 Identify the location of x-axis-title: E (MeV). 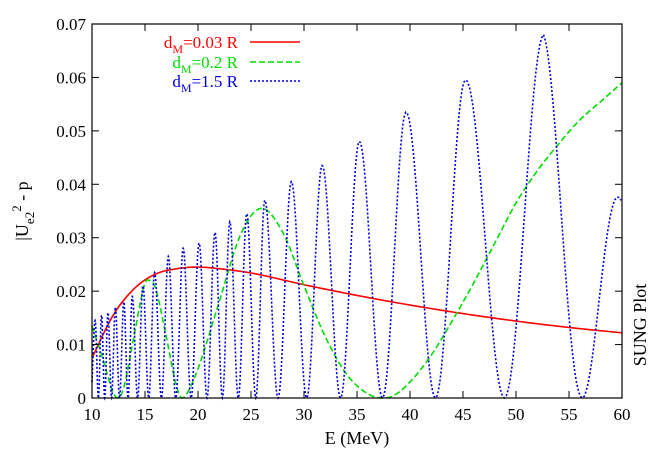
(357, 438).